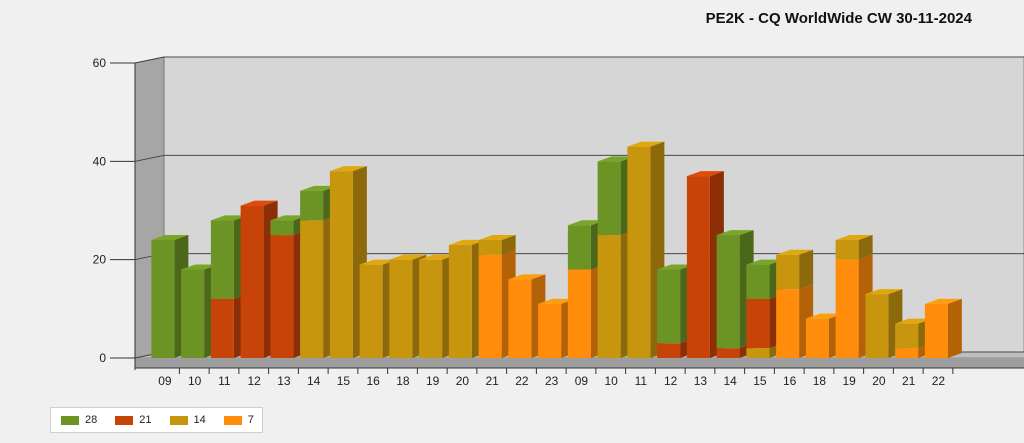  I want to click on x-tick-label: 21, so click(492, 381).